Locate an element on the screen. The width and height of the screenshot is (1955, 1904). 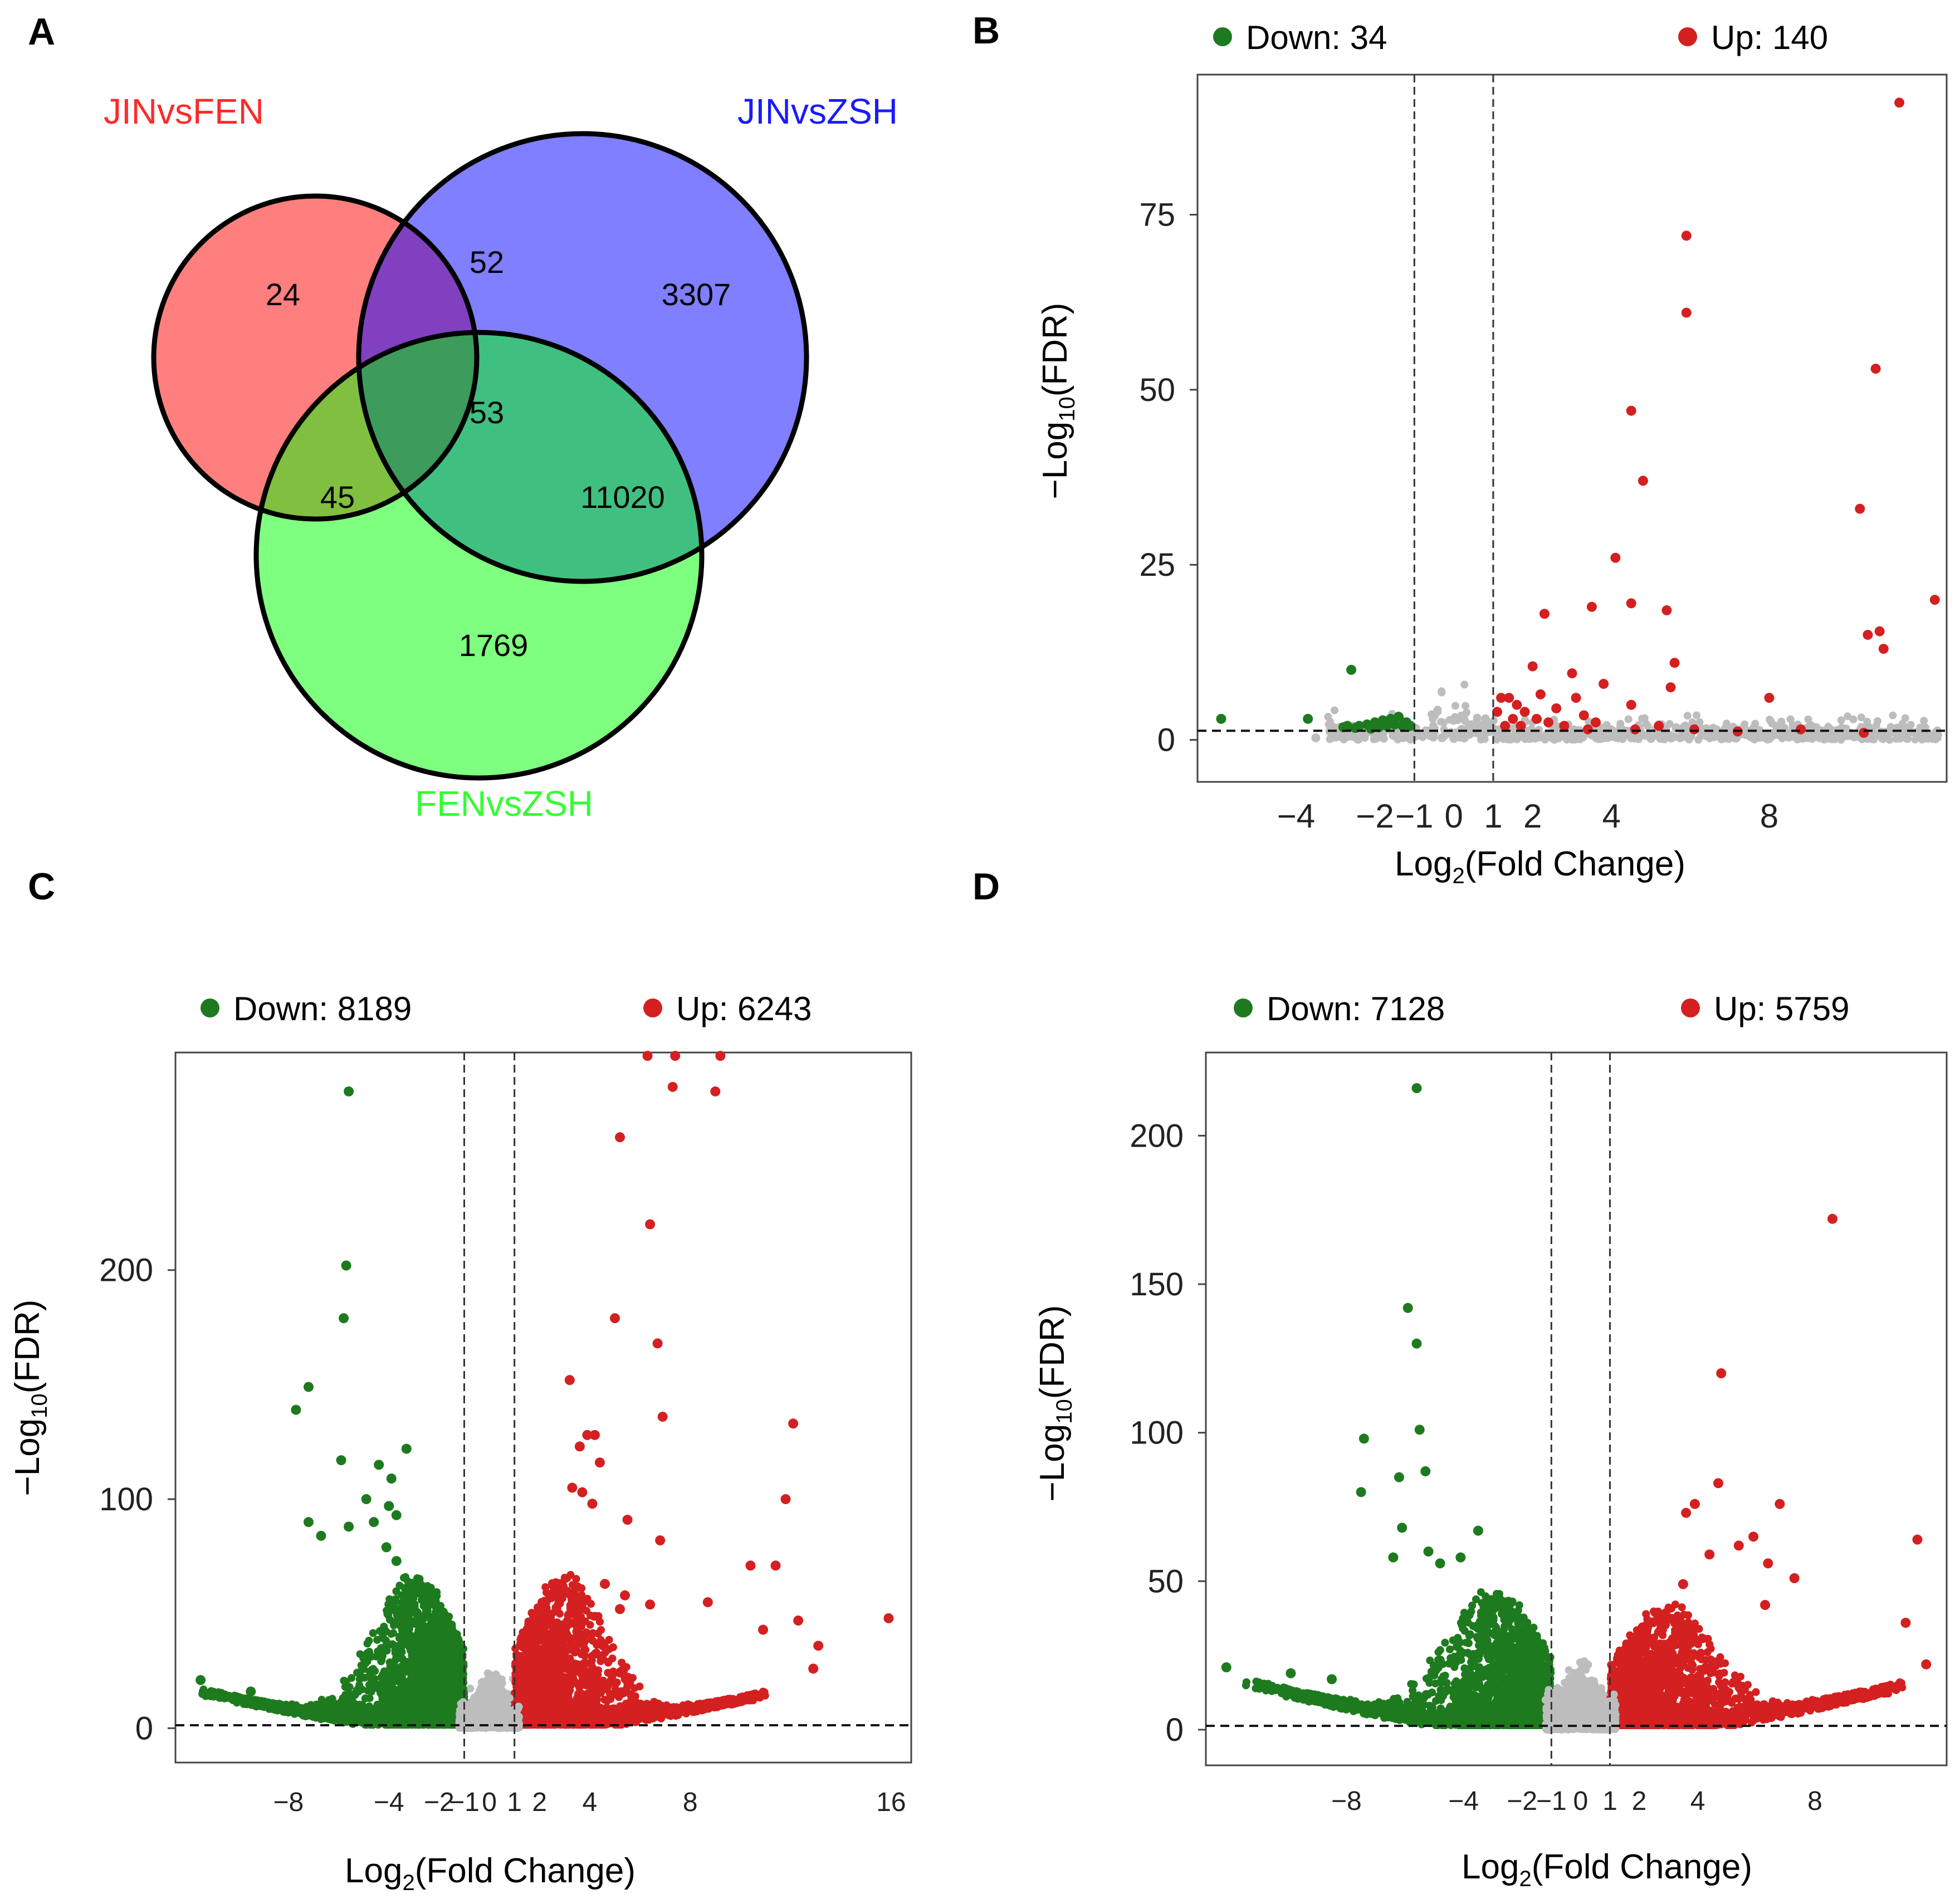
legend-down-marker is located at coordinates (210, 1008).